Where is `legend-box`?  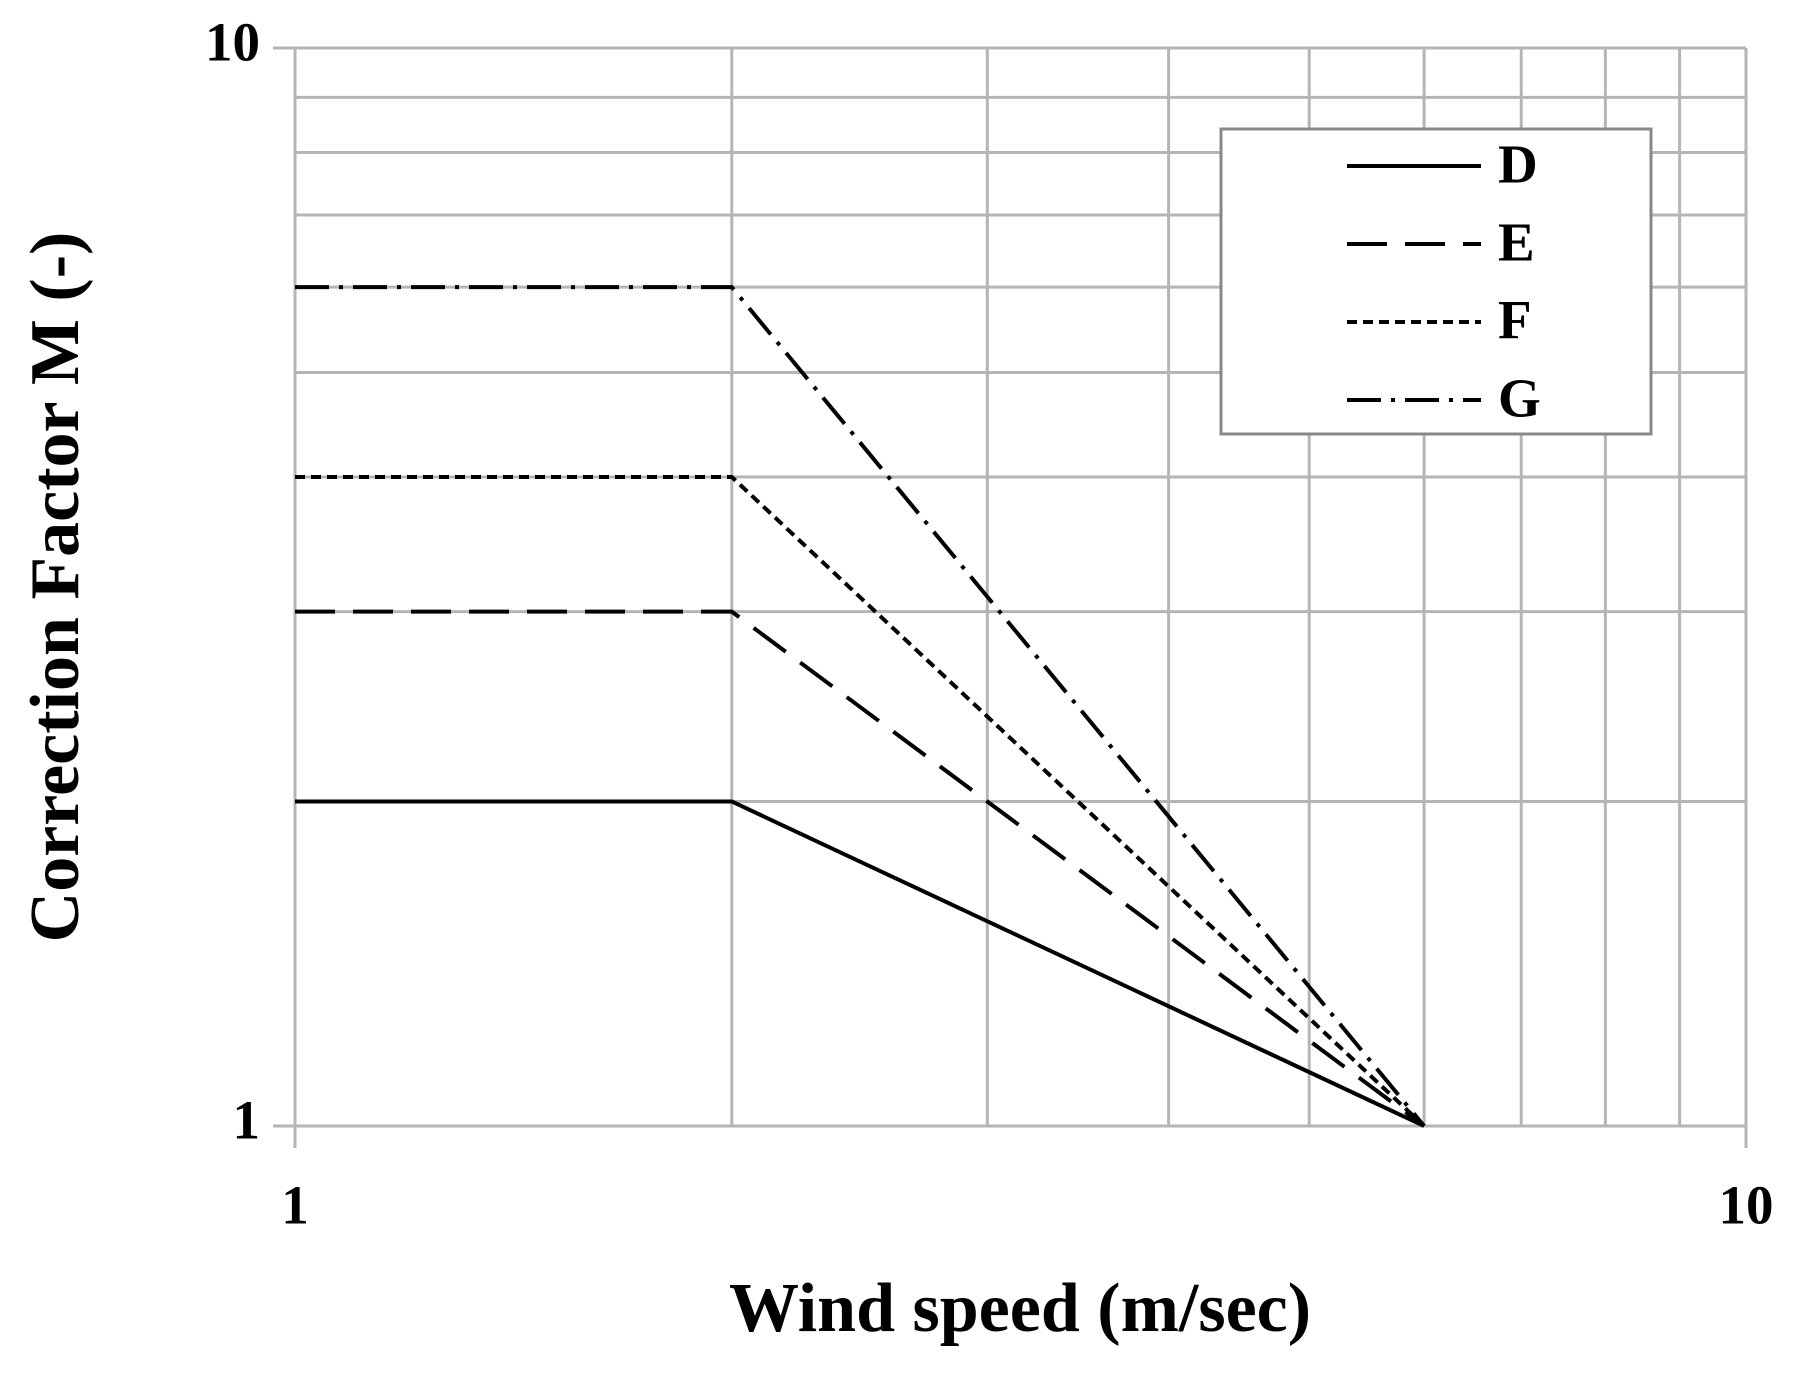 legend-box is located at coordinates (1436, 281).